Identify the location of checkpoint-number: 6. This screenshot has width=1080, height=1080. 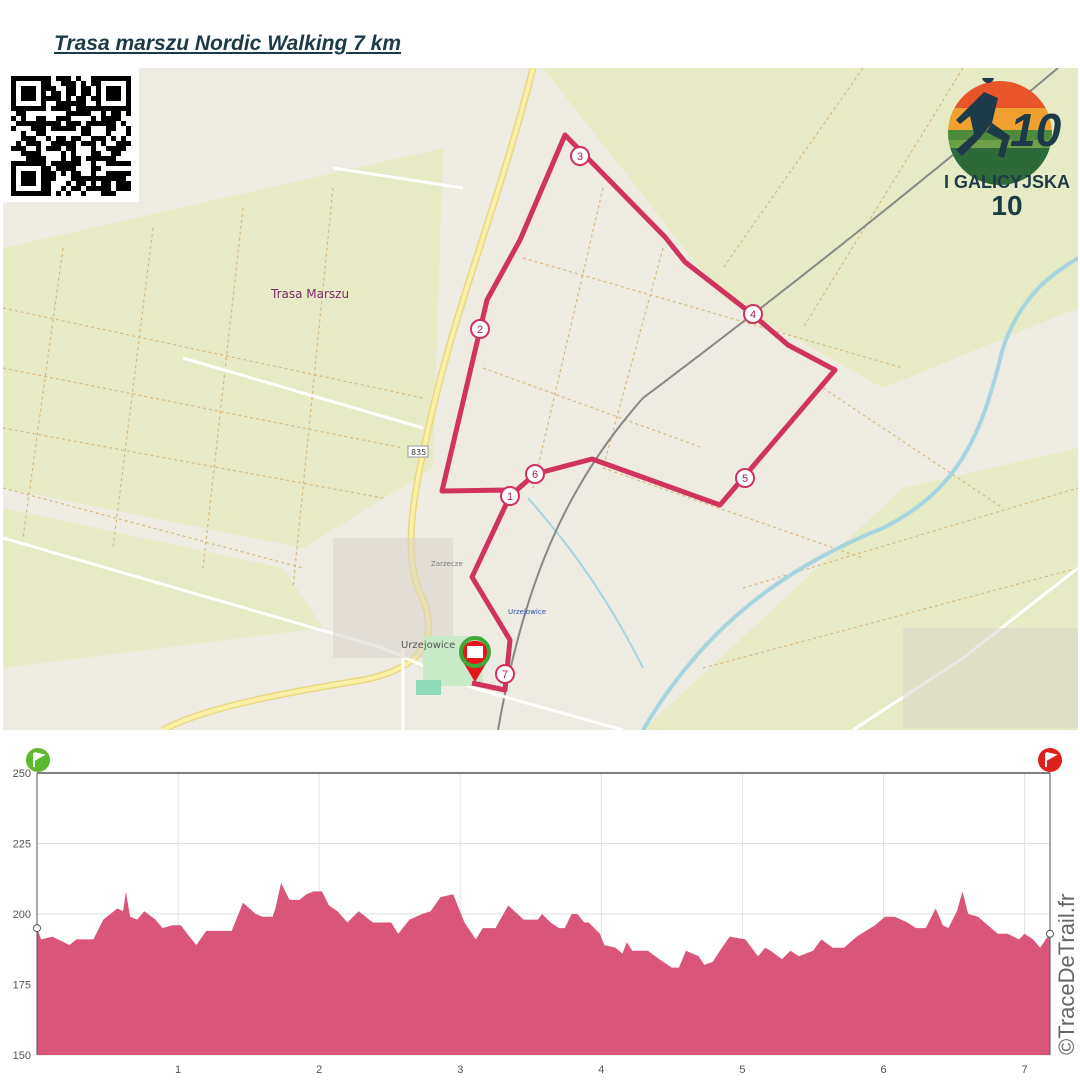
(535, 475).